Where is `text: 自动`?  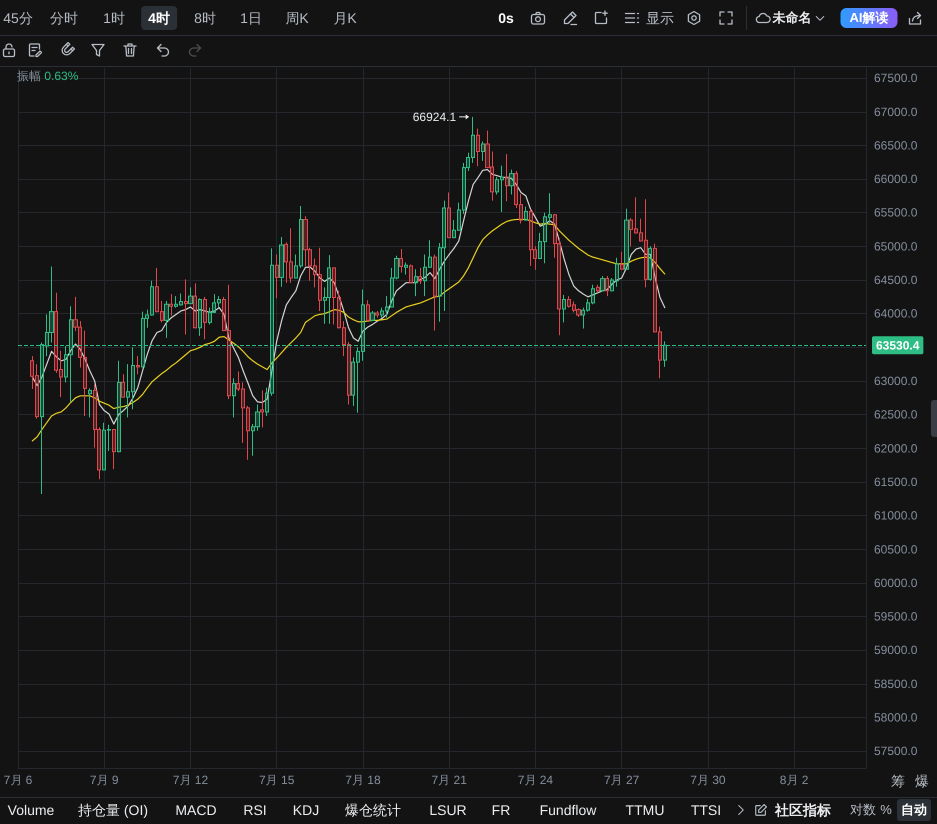 text: 自动 is located at coordinates (914, 810).